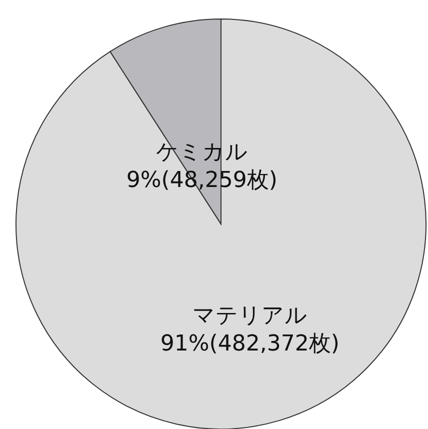 This screenshot has width=428, height=429. What do you see at coordinates (250, 315) in the screenshot?
I see `slice-label: マテリアル` at bounding box center [250, 315].